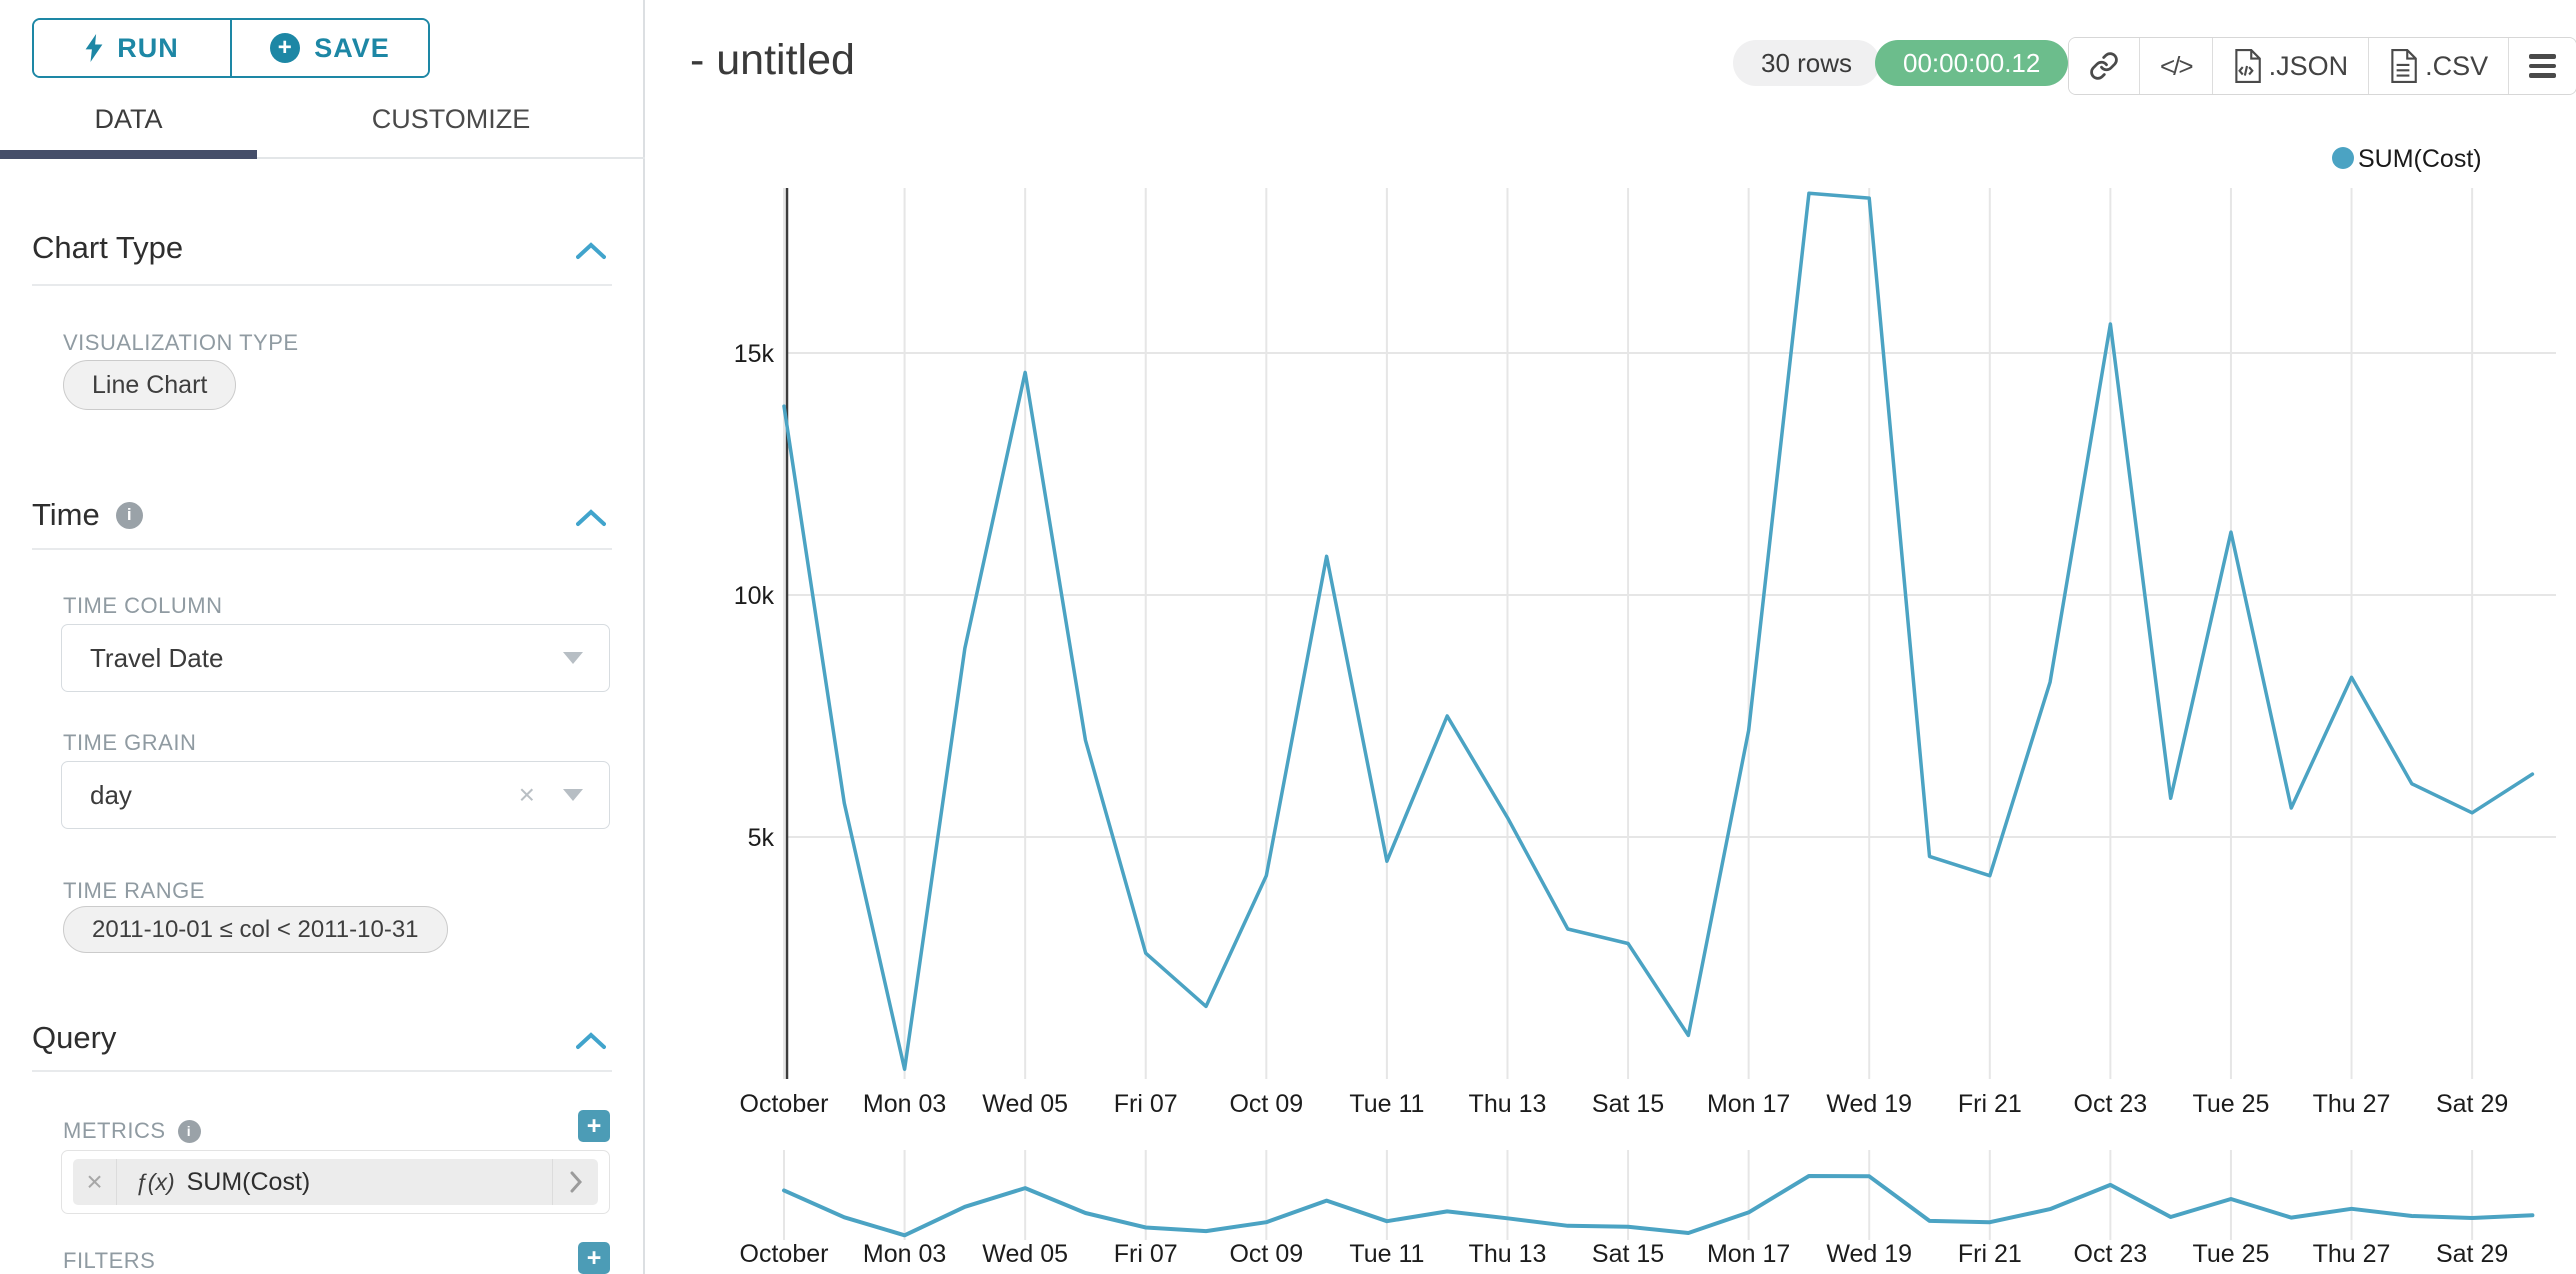  What do you see at coordinates (2472, 1254) in the screenshot?
I see `mini-x-axis-tick-label: Sat 29` at bounding box center [2472, 1254].